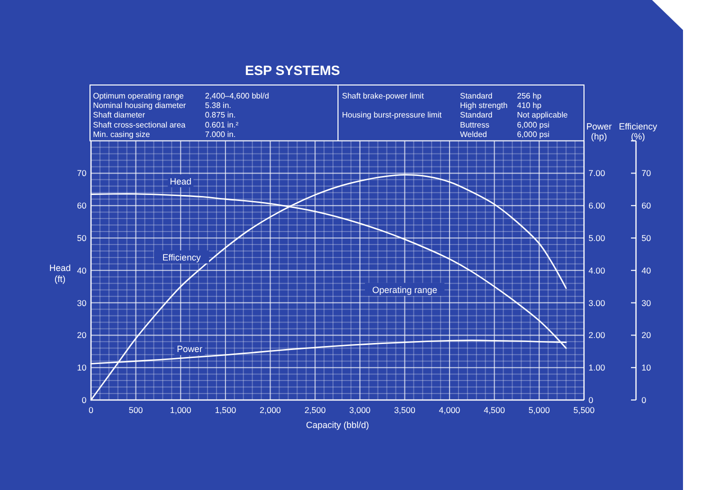  What do you see at coordinates (218, 105) in the screenshot?
I see `text: 5.38 in.` at bounding box center [218, 105].